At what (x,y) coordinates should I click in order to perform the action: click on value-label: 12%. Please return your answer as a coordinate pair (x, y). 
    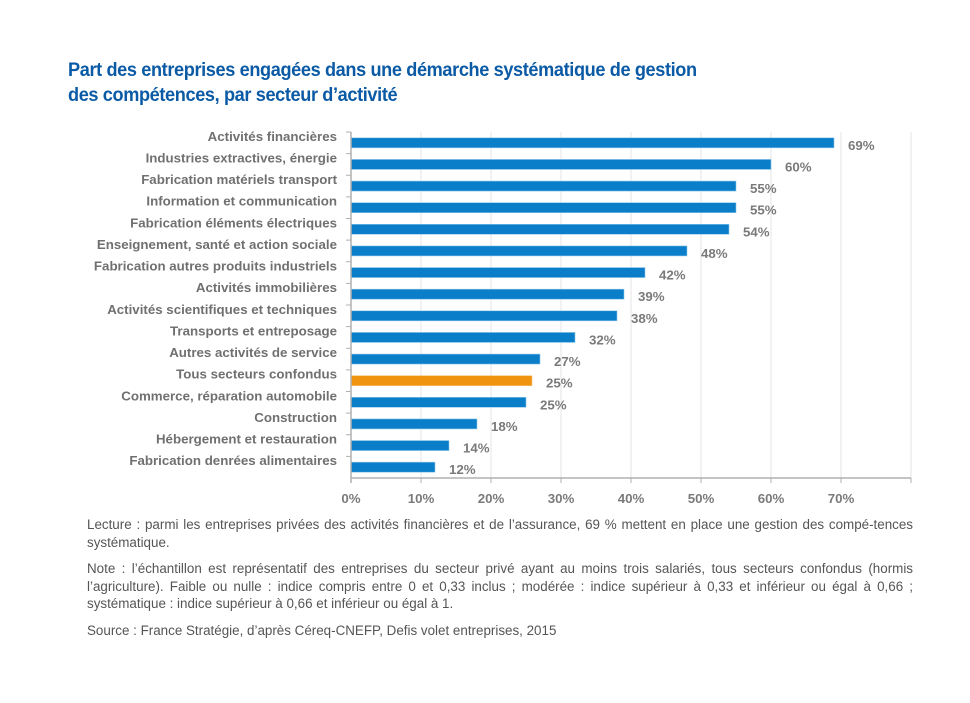
    Looking at the image, I should click on (462, 469).